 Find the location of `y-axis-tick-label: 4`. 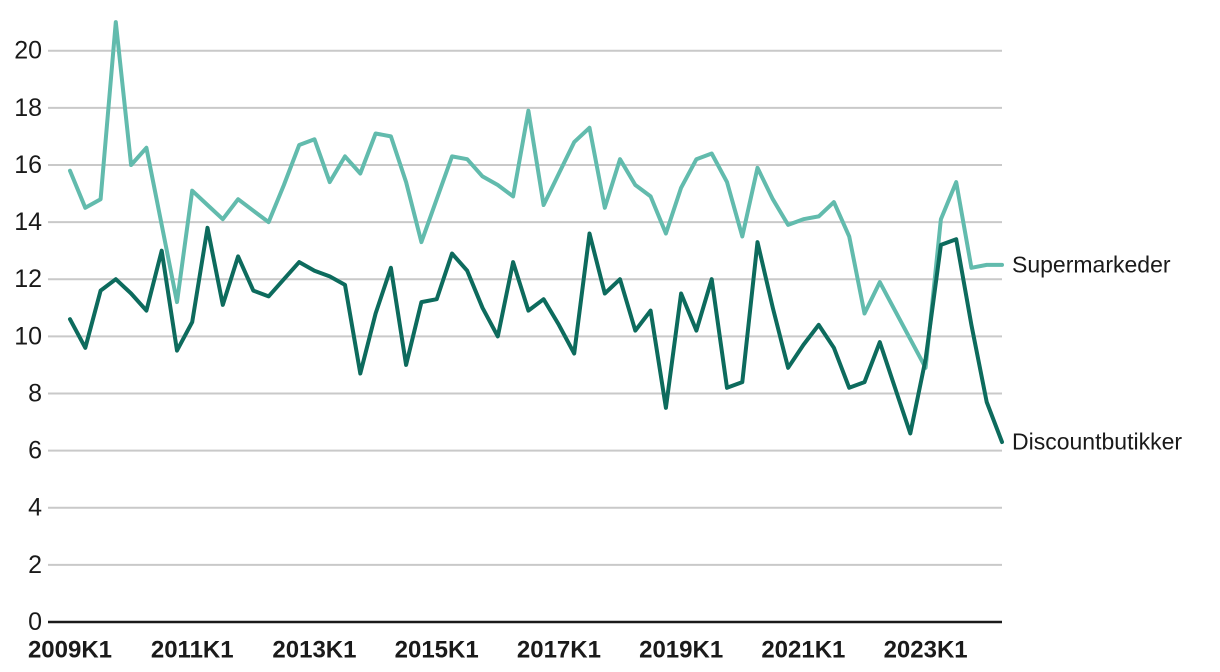

y-axis-tick-label: 4 is located at coordinates (35, 508).